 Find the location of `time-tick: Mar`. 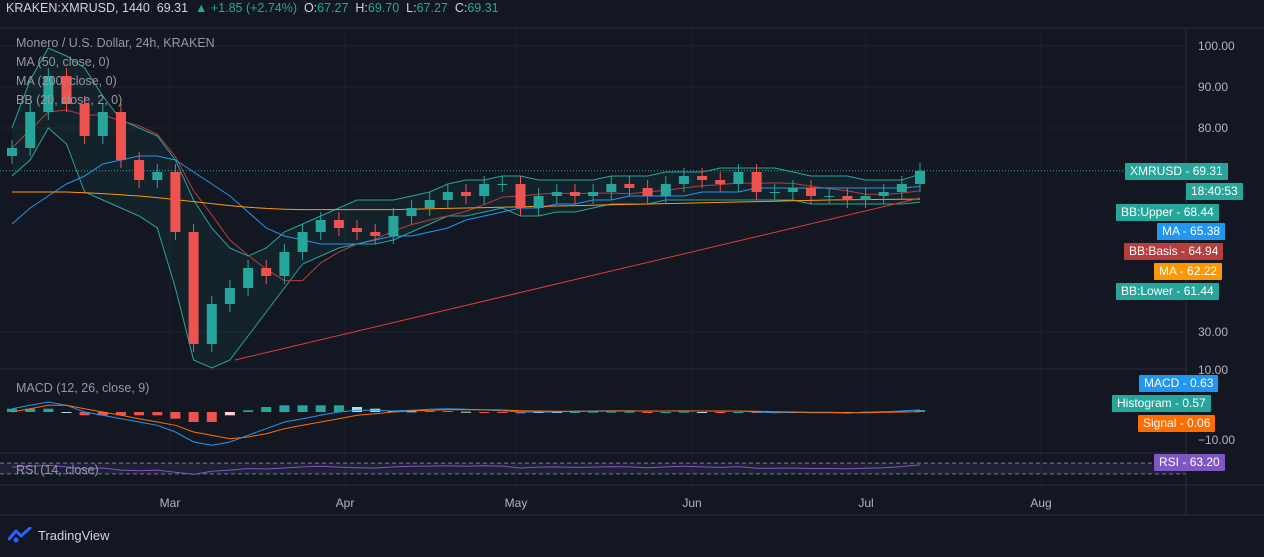

time-tick: Mar is located at coordinates (170, 503).